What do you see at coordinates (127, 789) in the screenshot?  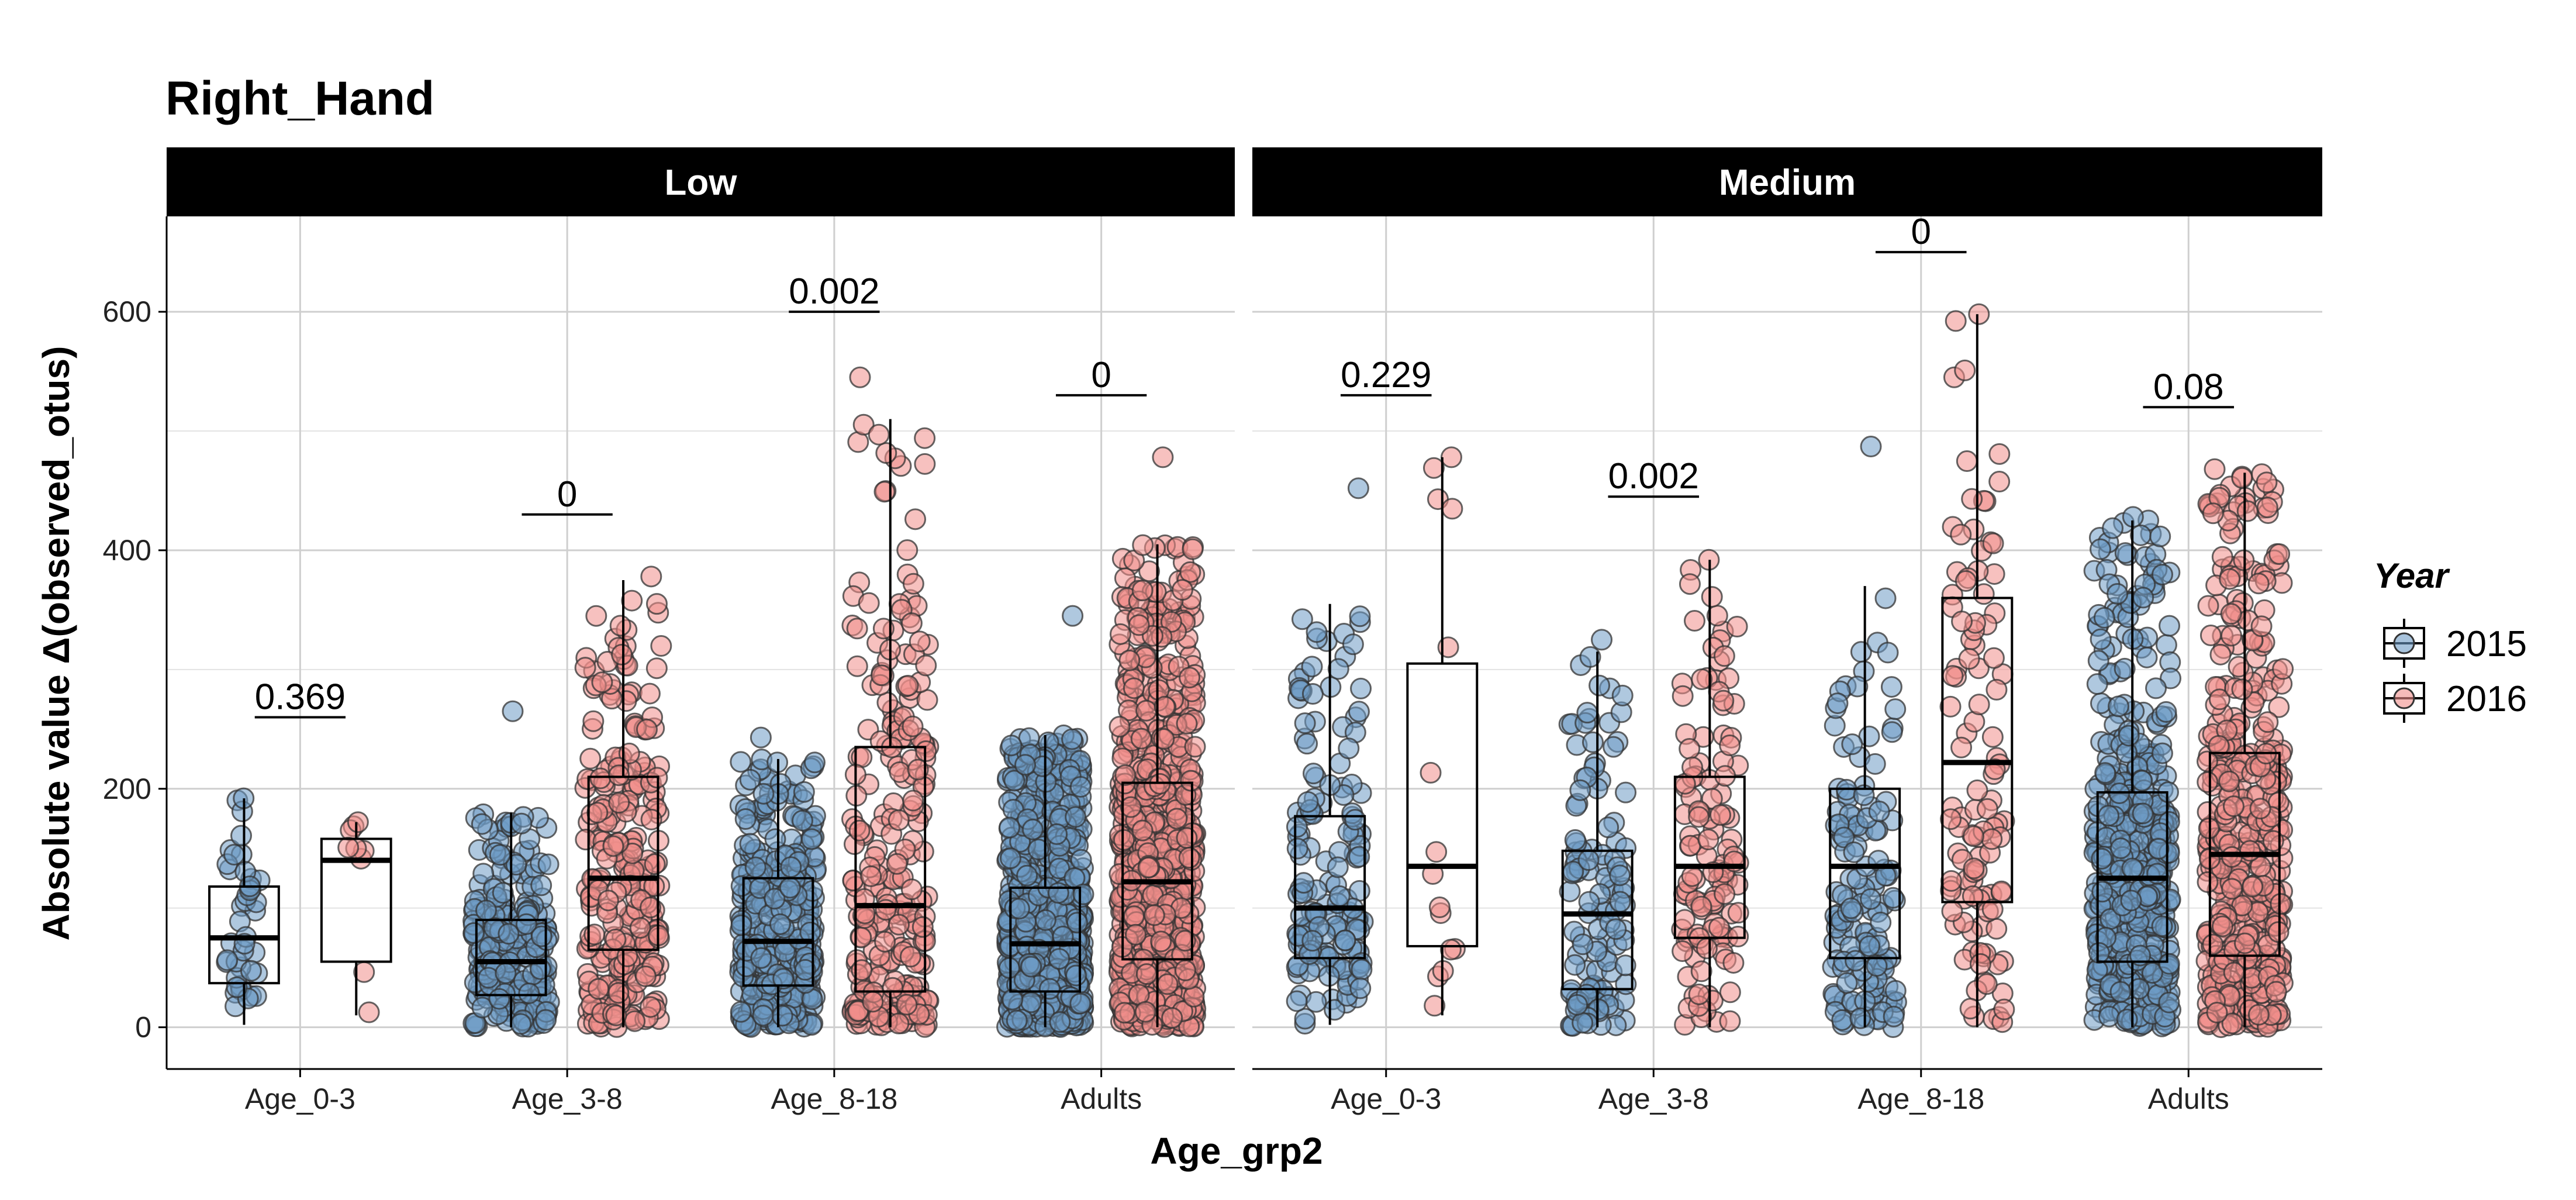 I see `y-tick-label: 200` at bounding box center [127, 789].